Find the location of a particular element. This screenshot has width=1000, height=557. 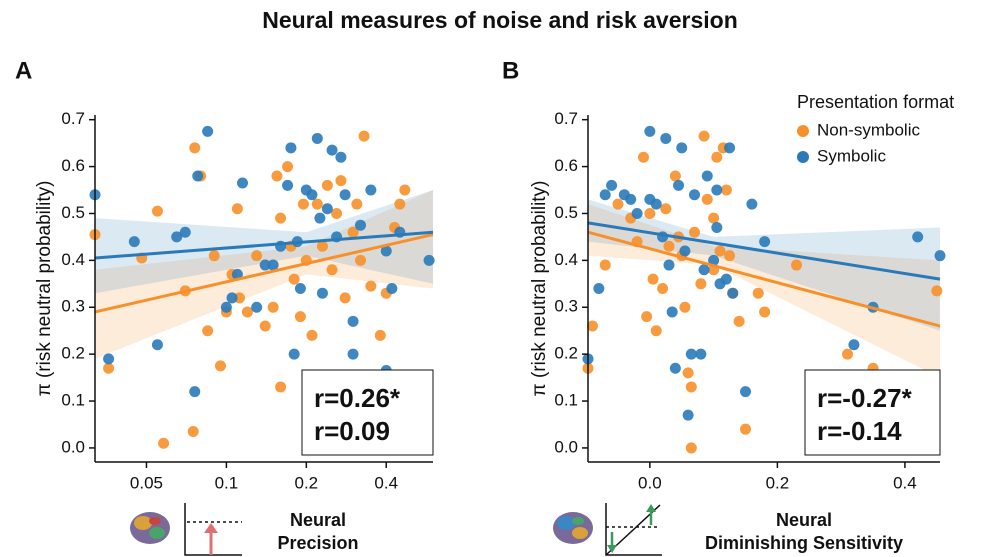

legend-title: Presentation format is located at coordinates (875, 102).